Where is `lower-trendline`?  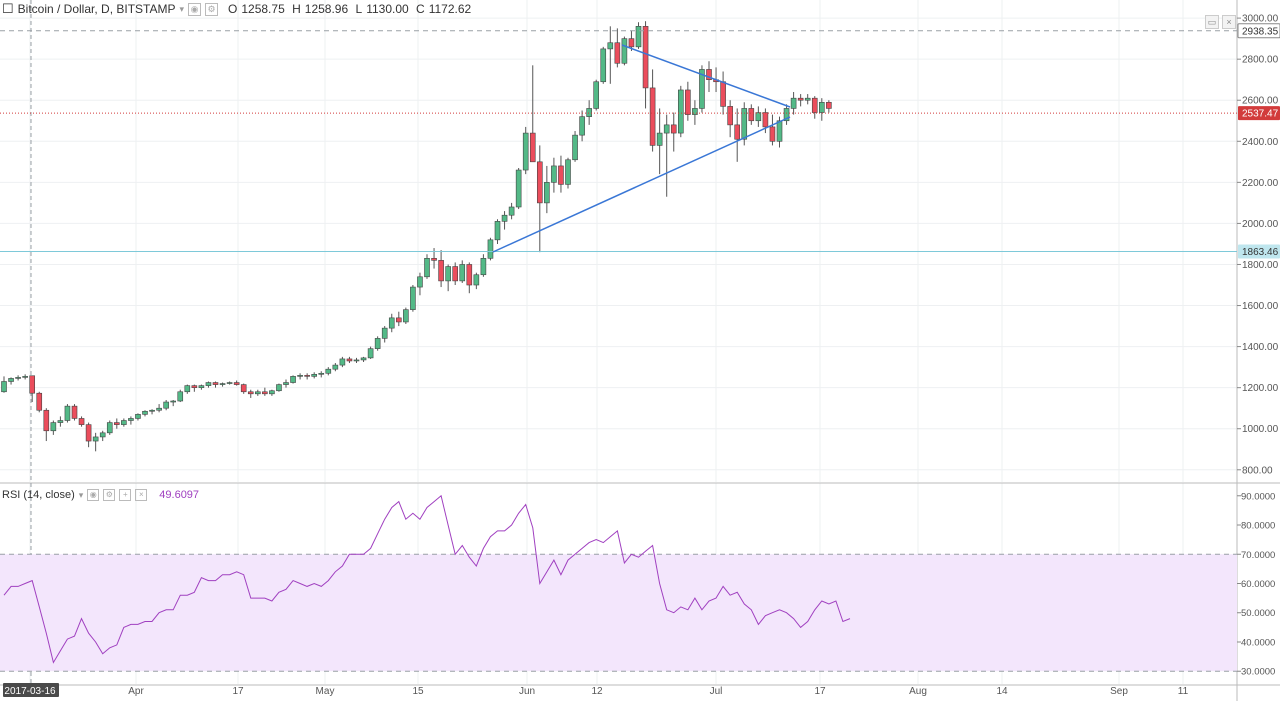
lower-trendline is located at coordinates (641, 184).